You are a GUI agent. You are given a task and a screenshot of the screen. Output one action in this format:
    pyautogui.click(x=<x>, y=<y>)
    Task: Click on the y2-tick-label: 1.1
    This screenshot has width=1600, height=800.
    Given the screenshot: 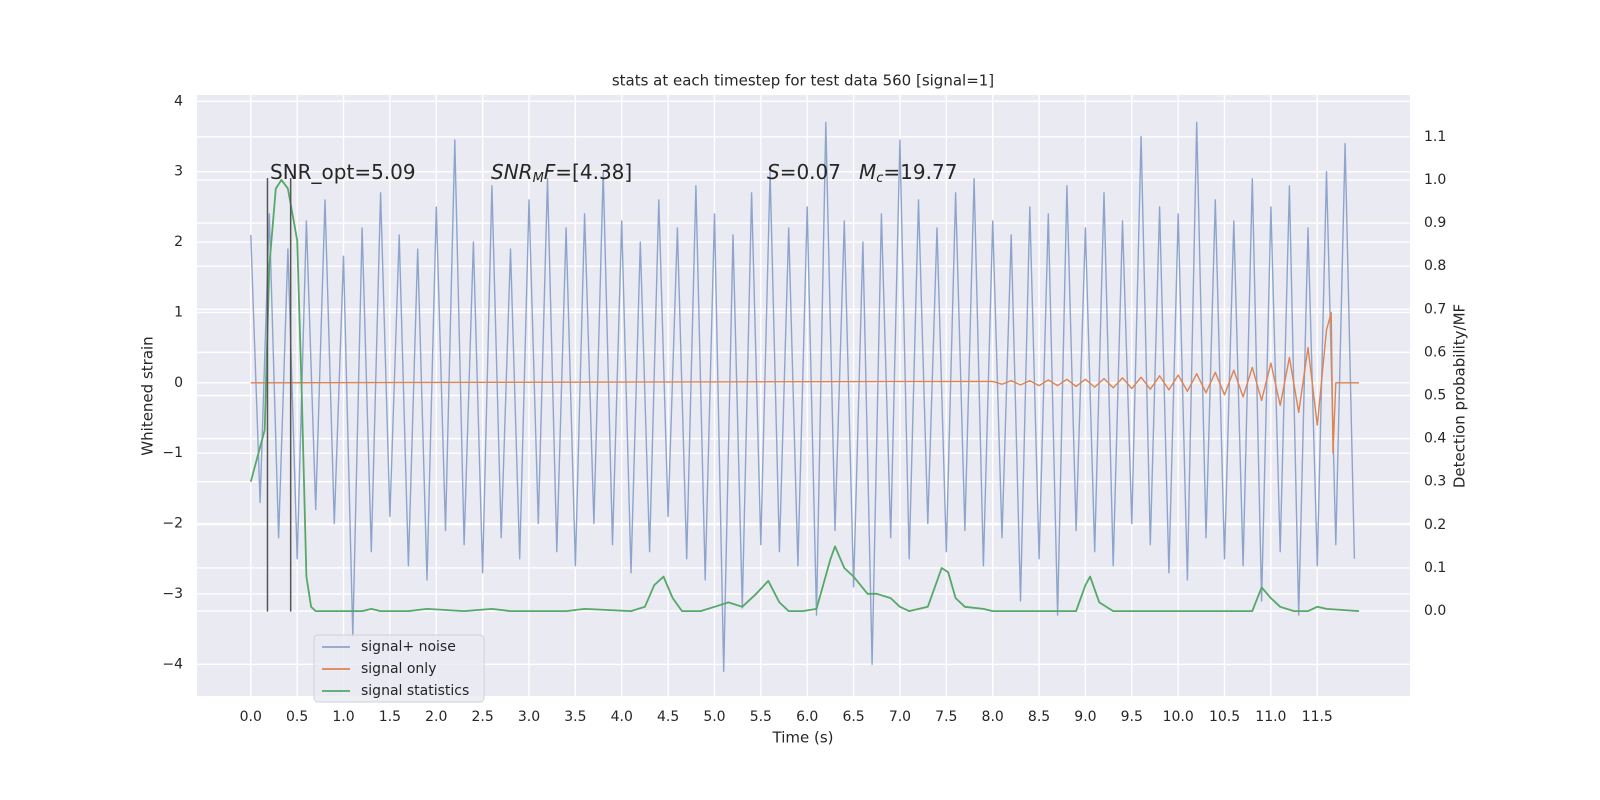 What is the action you would take?
    pyautogui.click(x=1435, y=137)
    